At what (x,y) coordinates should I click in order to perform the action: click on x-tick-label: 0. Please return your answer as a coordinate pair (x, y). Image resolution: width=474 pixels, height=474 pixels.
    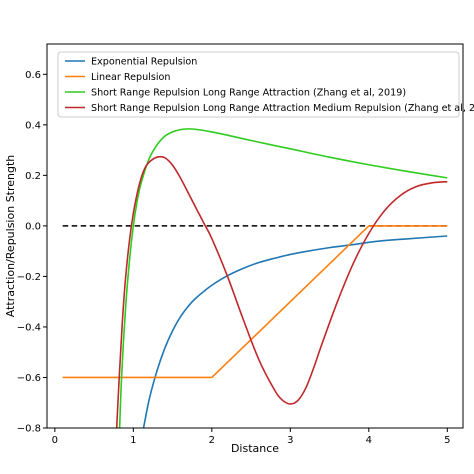
    Looking at the image, I should click on (55, 440).